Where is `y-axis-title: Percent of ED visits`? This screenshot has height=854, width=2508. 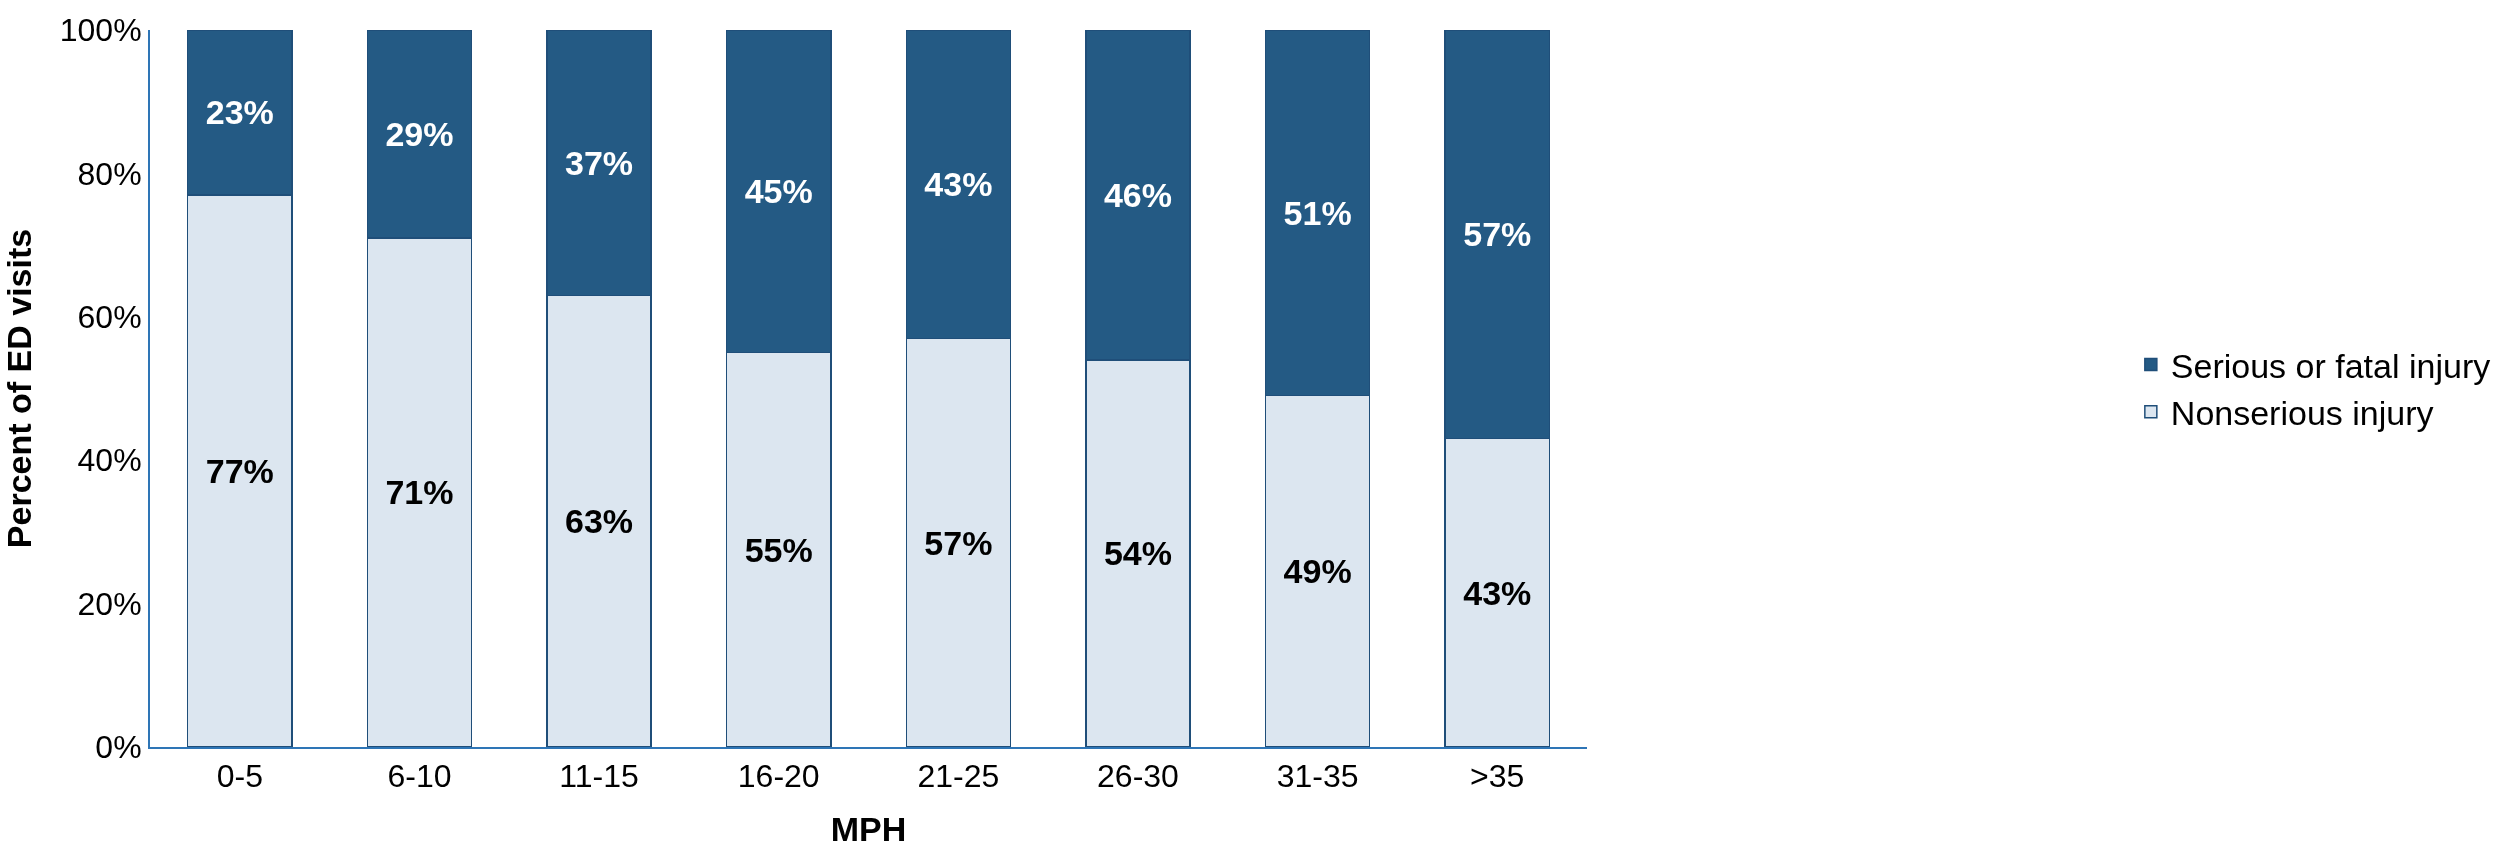
y-axis-title: Percent of ED visits is located at coordinates (19, 388).